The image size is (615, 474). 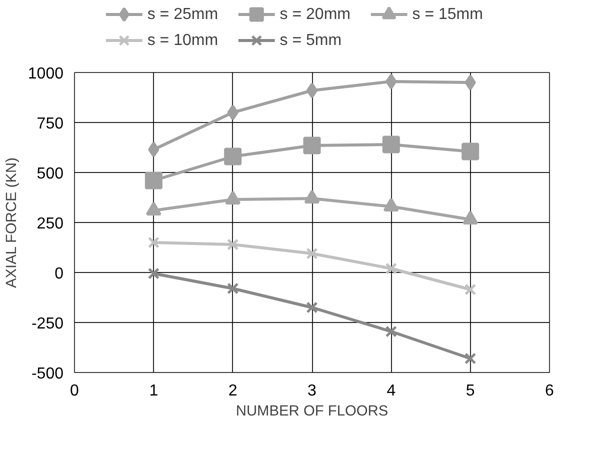 I want to click on y-tick-label: 0, so click(x=59, y=274).